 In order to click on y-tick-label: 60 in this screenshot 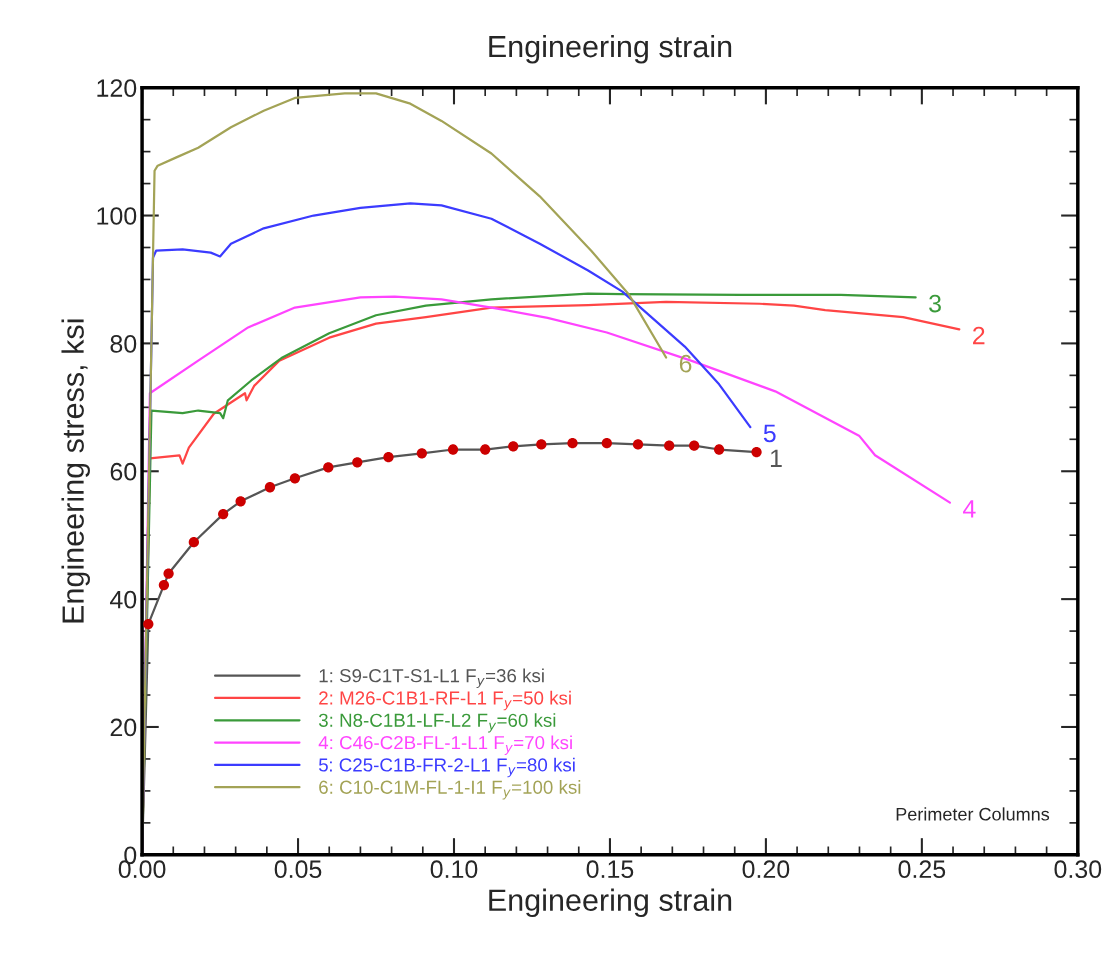, I will do `click(123, 471)`.